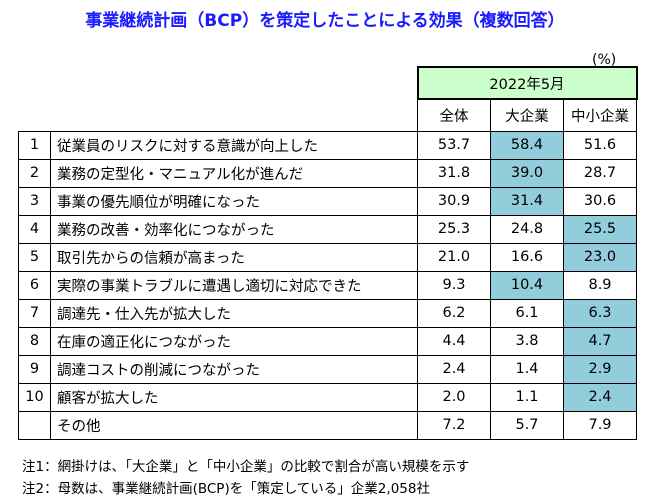 Image resolution: width=650 pixels, height=501 pixels. I want to click on item-label: 実際の事業トラブルに遭遇し適切に対応できた, so click(234, 285).